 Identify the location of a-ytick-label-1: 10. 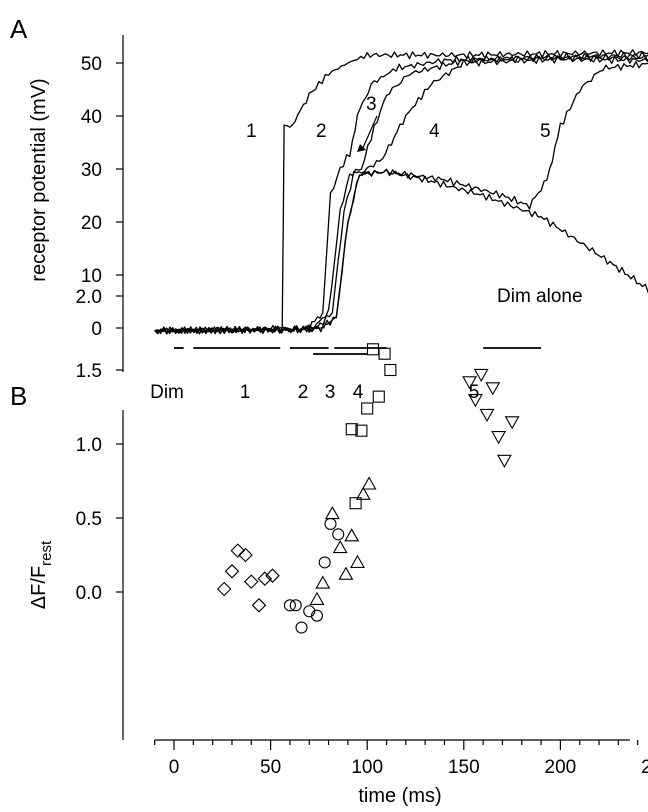
(91, 276).